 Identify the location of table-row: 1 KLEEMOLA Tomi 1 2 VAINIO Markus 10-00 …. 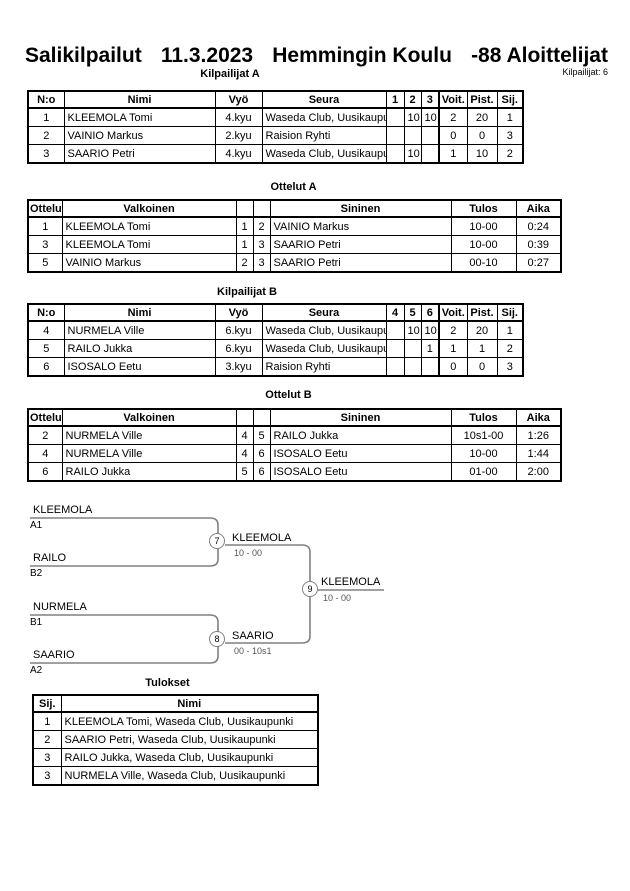
(294, 226).